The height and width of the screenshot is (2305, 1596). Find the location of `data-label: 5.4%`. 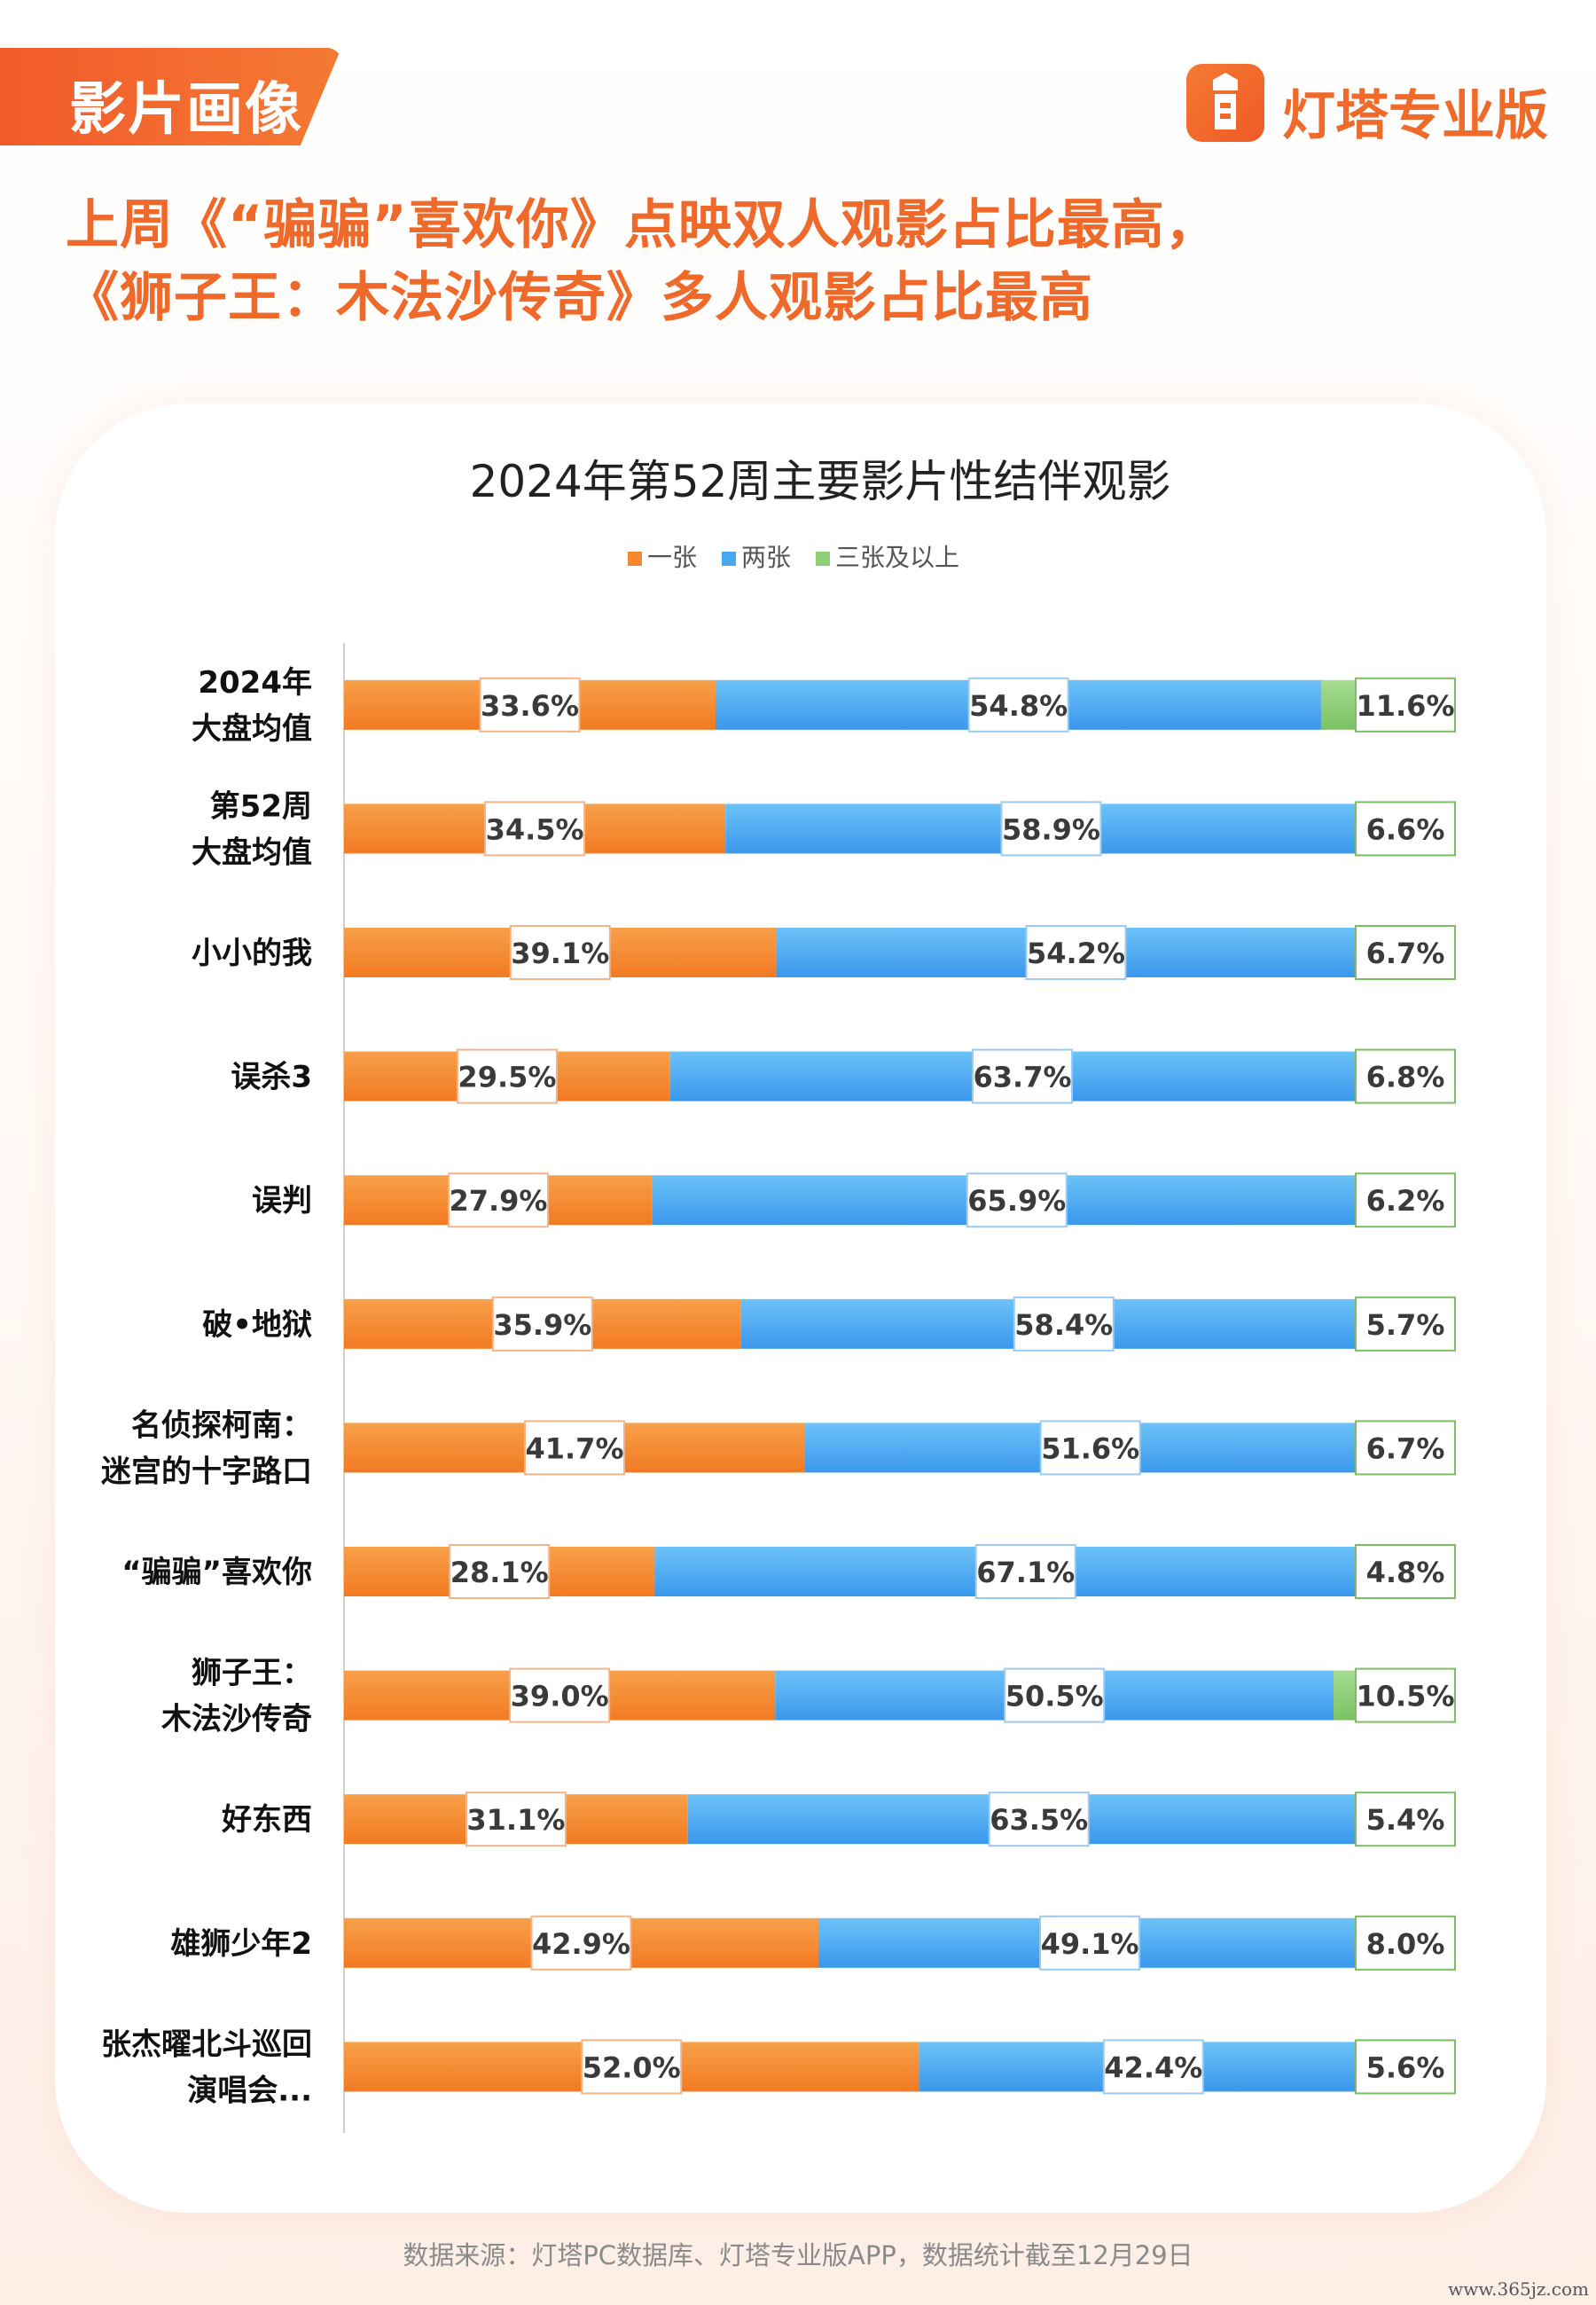

data-label: 5.4% is located at coordinates (1406, 1820).